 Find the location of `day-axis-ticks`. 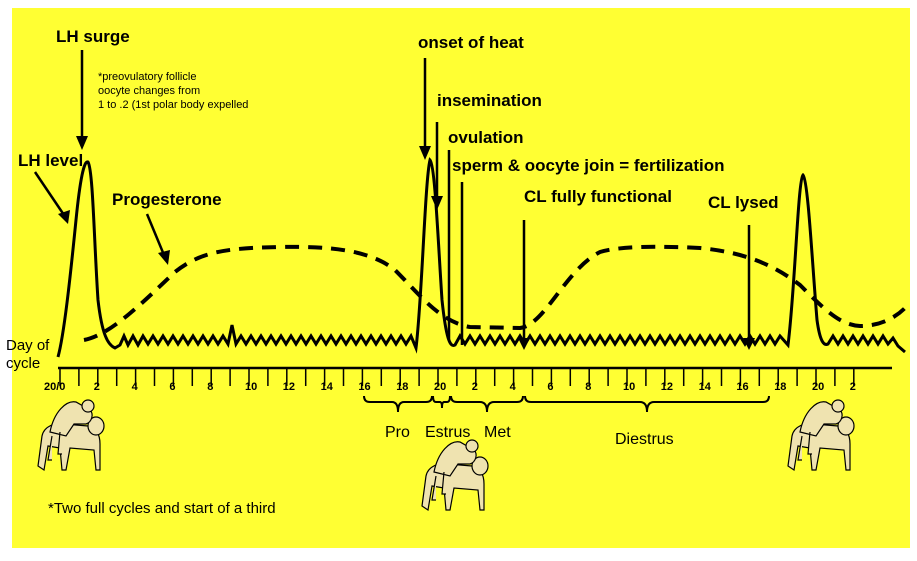

day-axis-ticks is located at coordinates (457, 377).